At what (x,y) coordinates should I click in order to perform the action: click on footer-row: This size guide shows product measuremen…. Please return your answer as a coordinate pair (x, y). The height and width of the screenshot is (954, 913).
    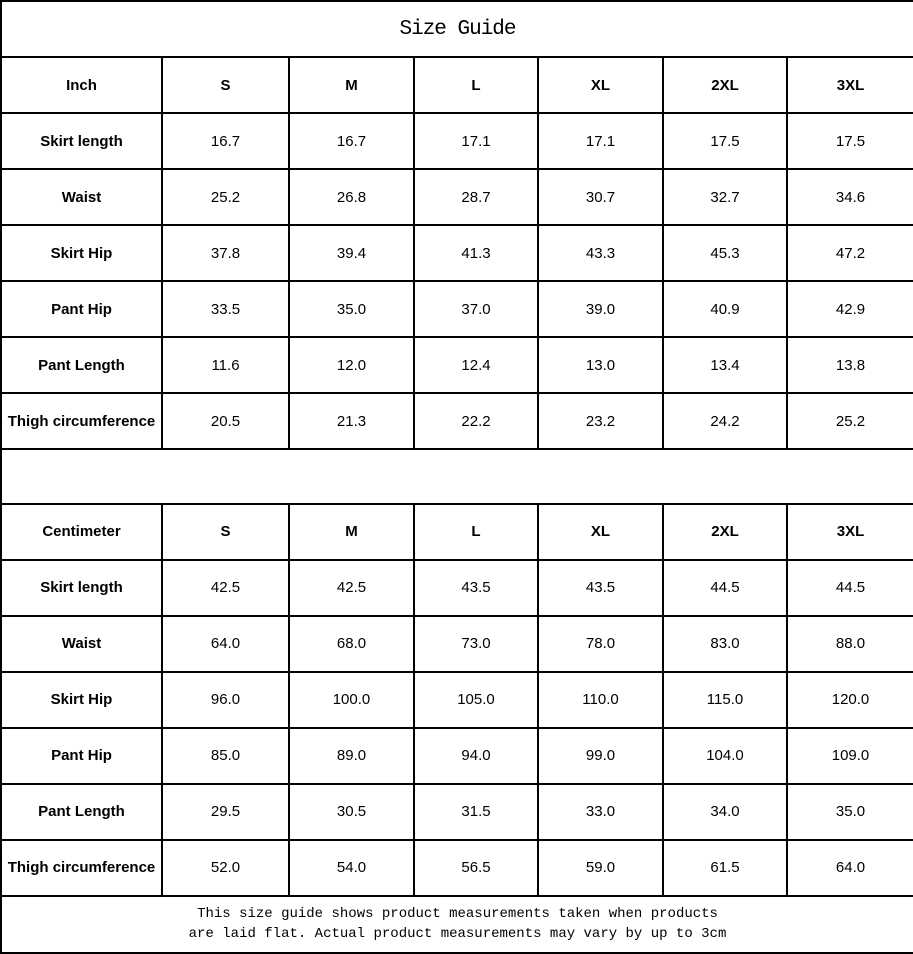
    Looking at the image, I should click on (456, 924).